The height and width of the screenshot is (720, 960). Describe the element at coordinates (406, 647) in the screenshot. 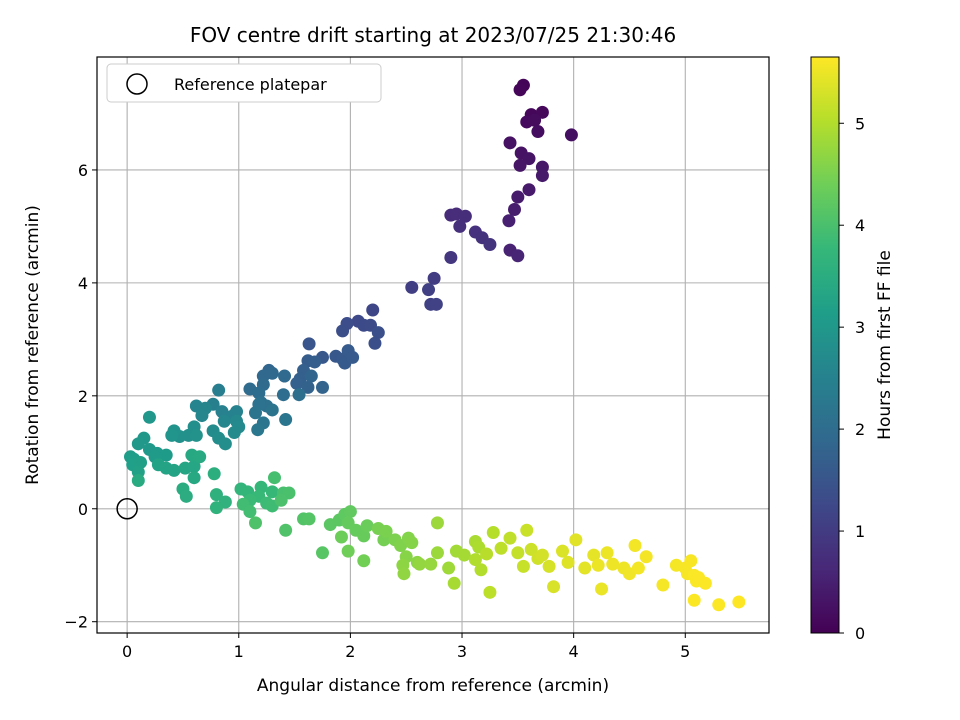

I see `x-axis-ticks: 0 1 2 3 4 5` at that location.